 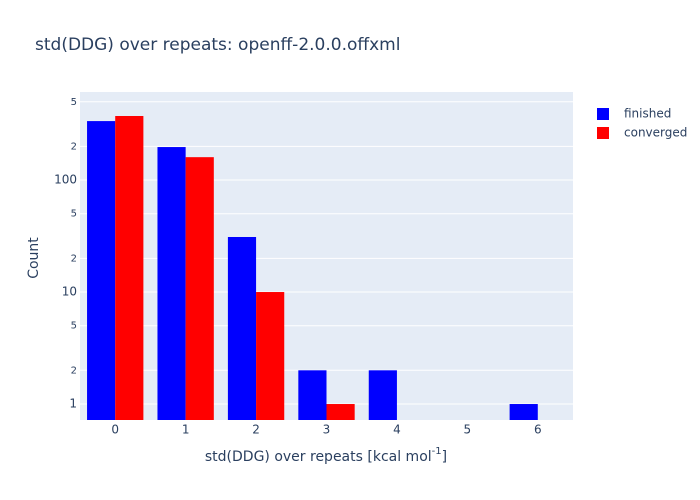 What do you see at coordinates (34, 258) in the screenshot?
I see `y-axis-label: Count` at bounding box center [34, 258].